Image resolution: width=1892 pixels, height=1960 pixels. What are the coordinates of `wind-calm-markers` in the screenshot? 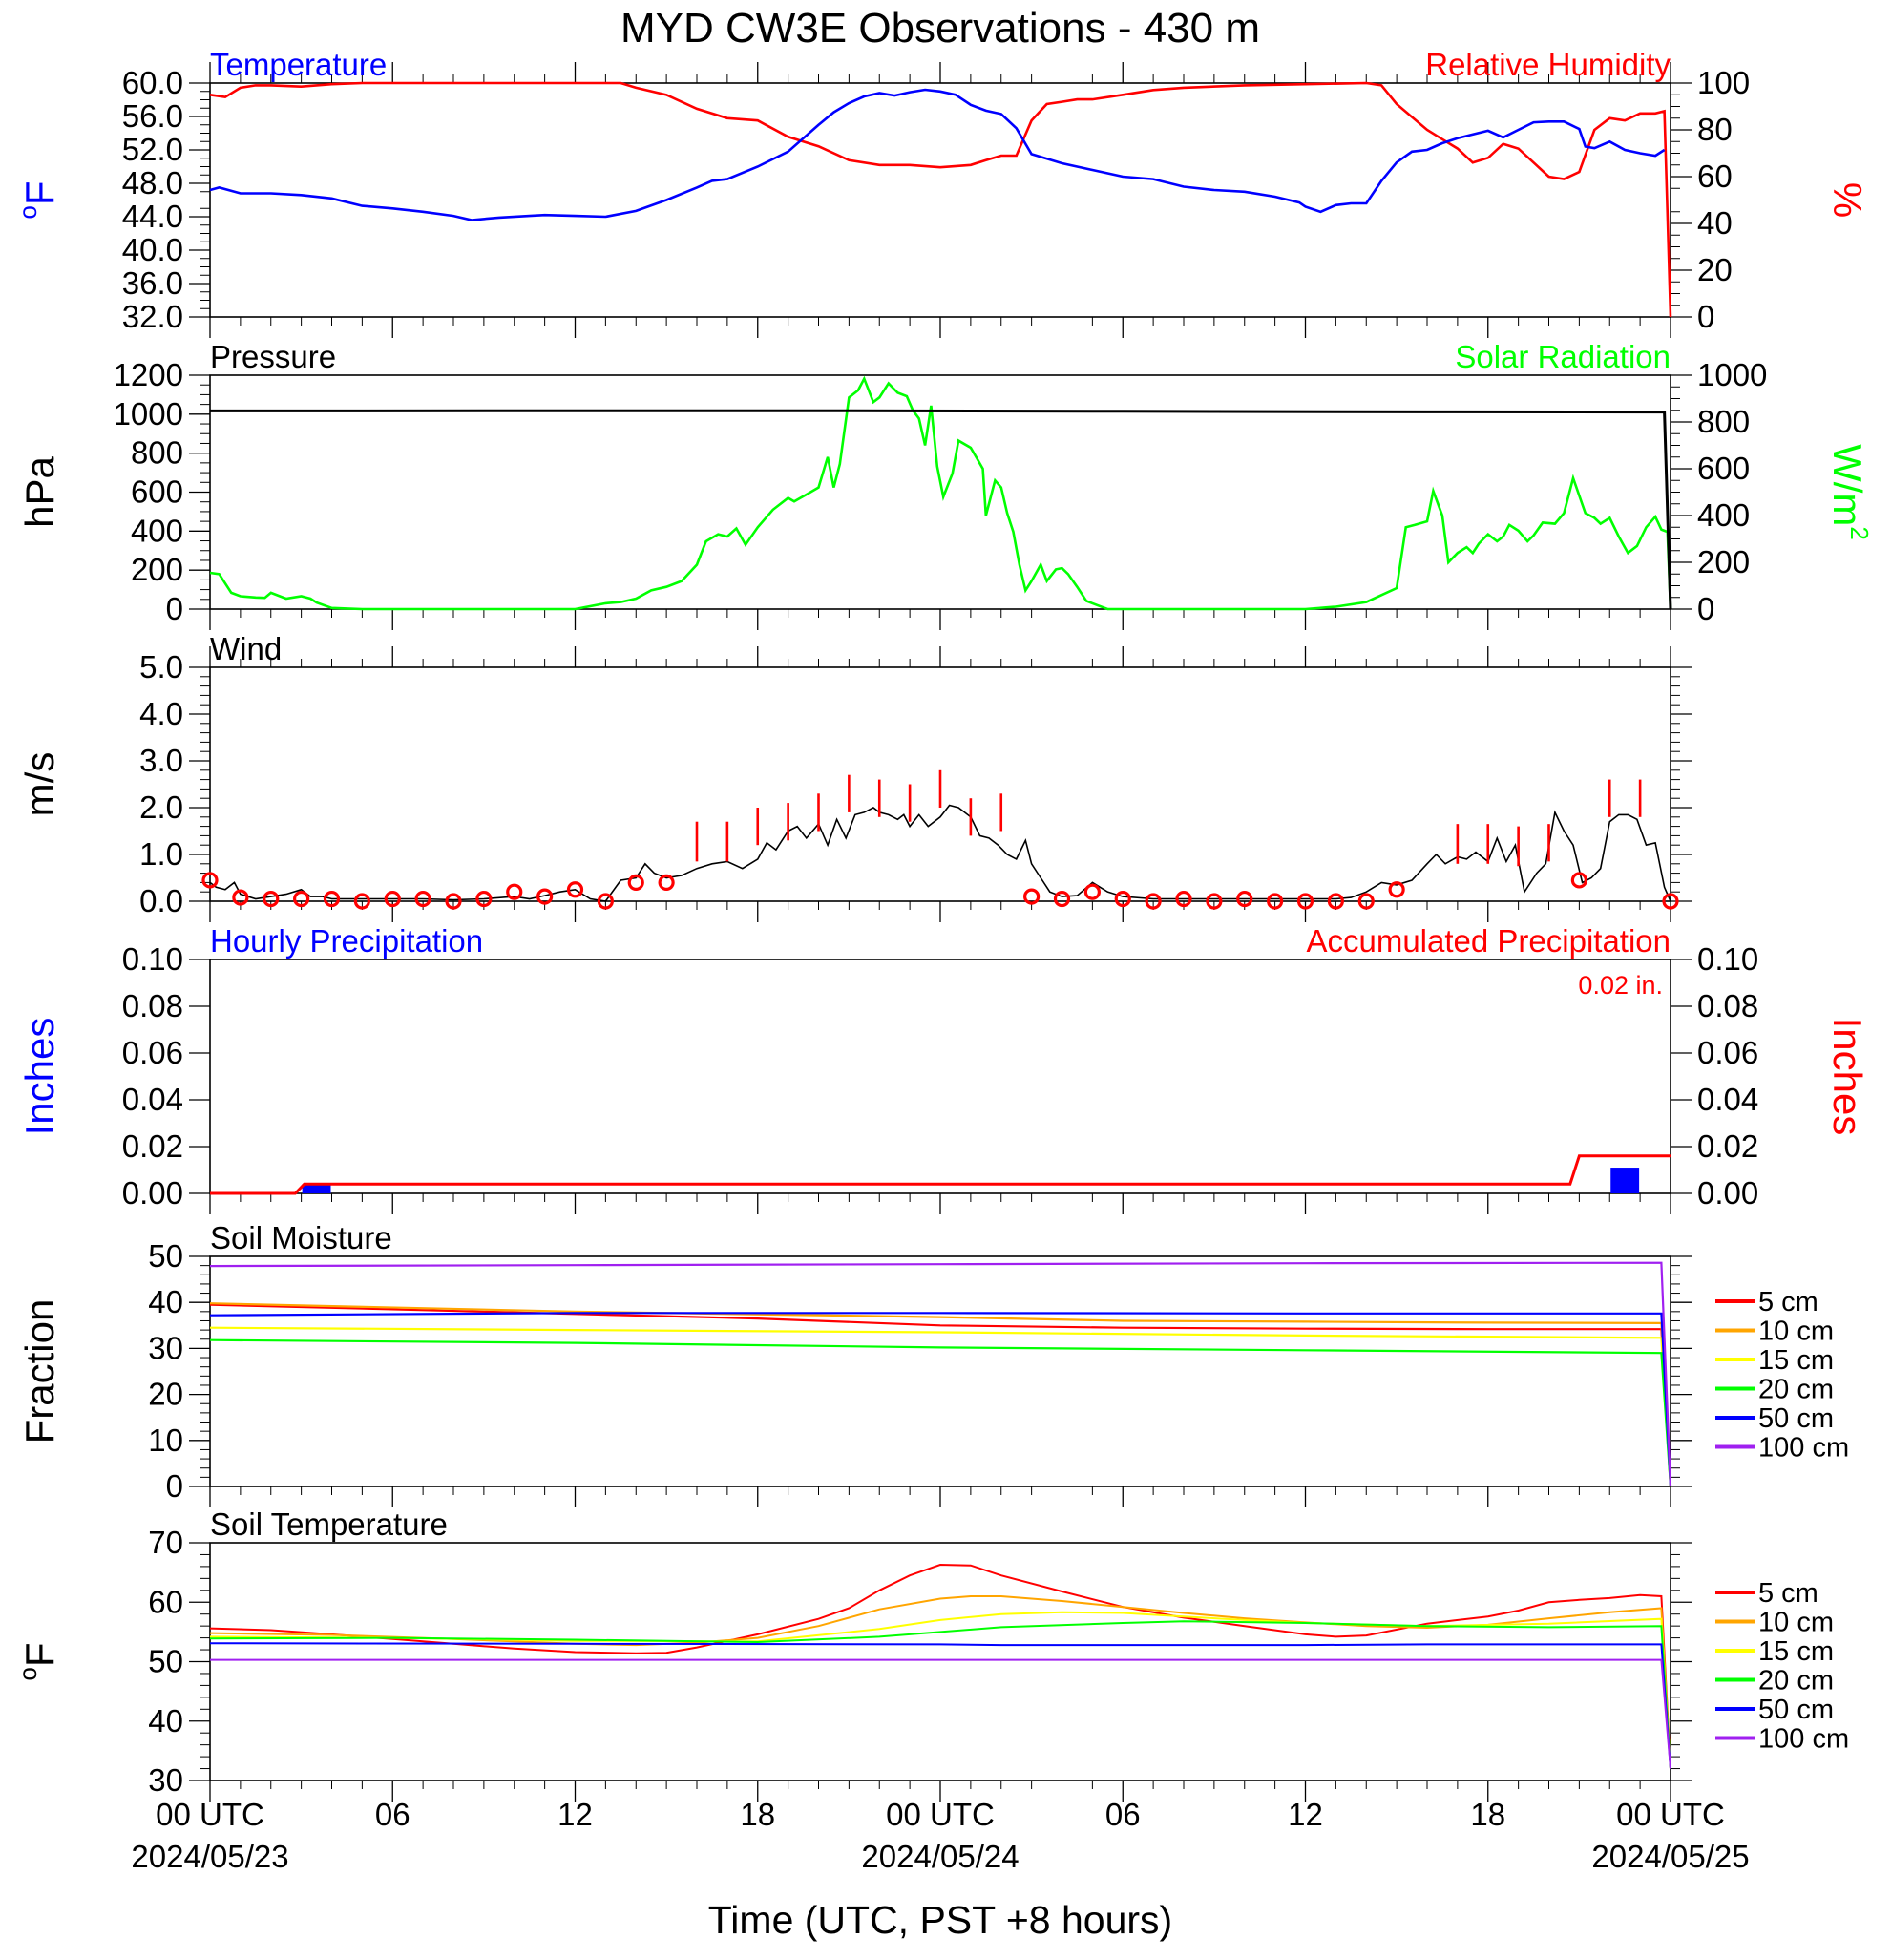 It's located at (940, 891).